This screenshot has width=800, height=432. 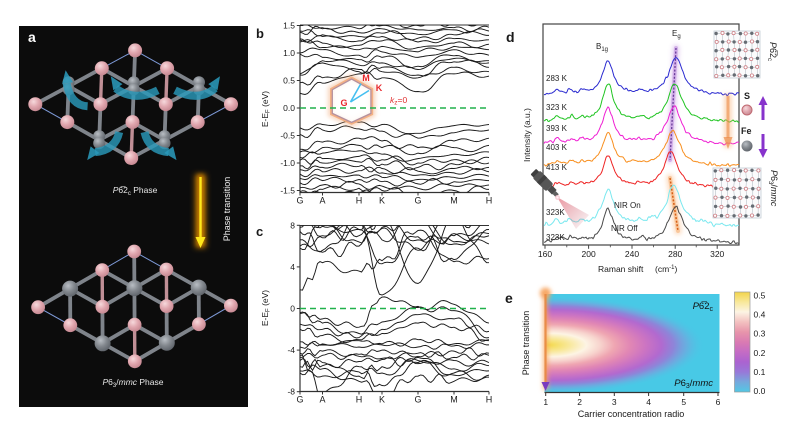 I want to click on svg-text: 1, so click(x=545, y=402).